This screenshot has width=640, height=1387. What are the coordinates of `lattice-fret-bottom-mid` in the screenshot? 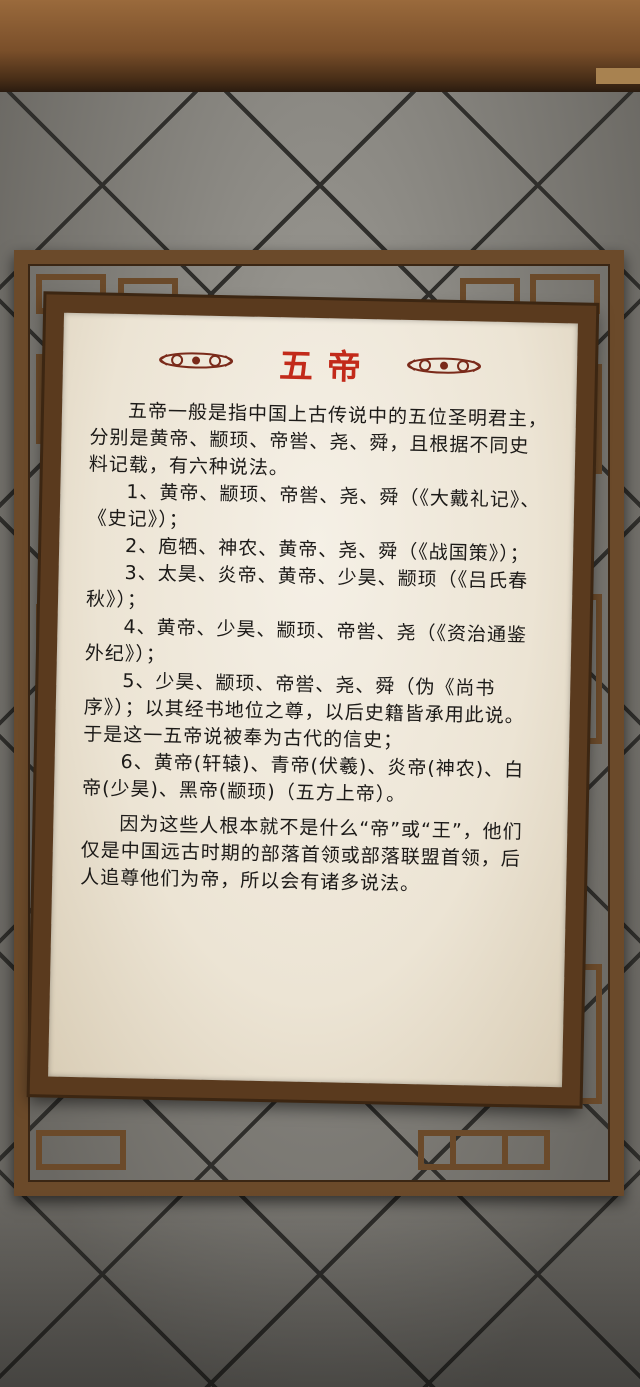 It's located at (463, 1150).